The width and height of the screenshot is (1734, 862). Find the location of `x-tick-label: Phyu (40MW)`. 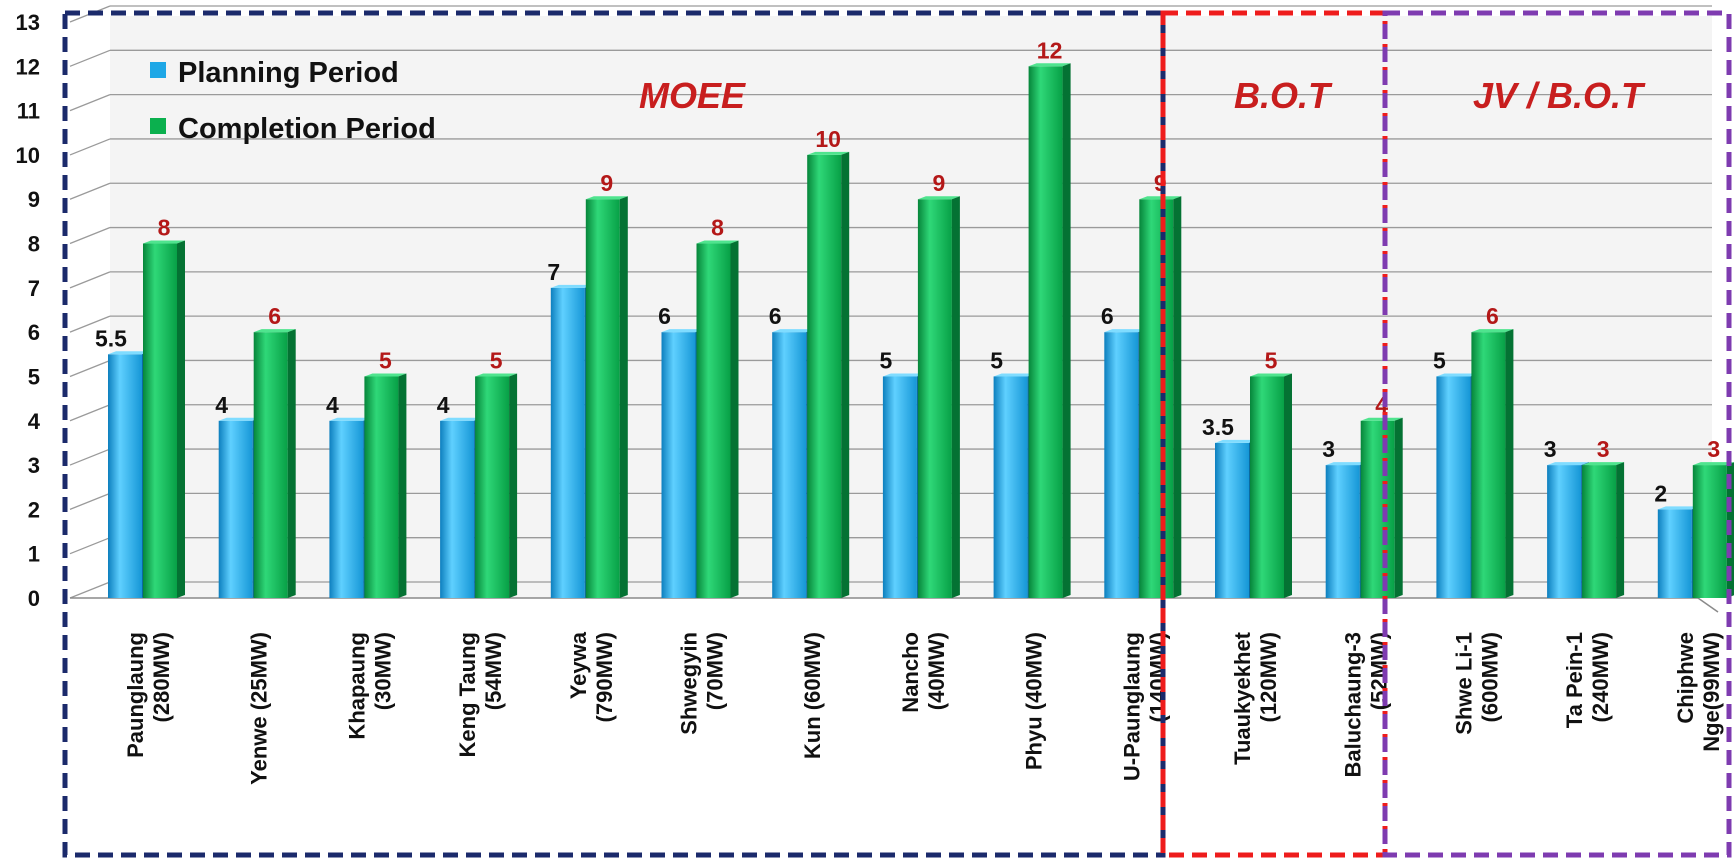

x-tick-label: Phyu (40MW) is located at coordinates (1034, 701).